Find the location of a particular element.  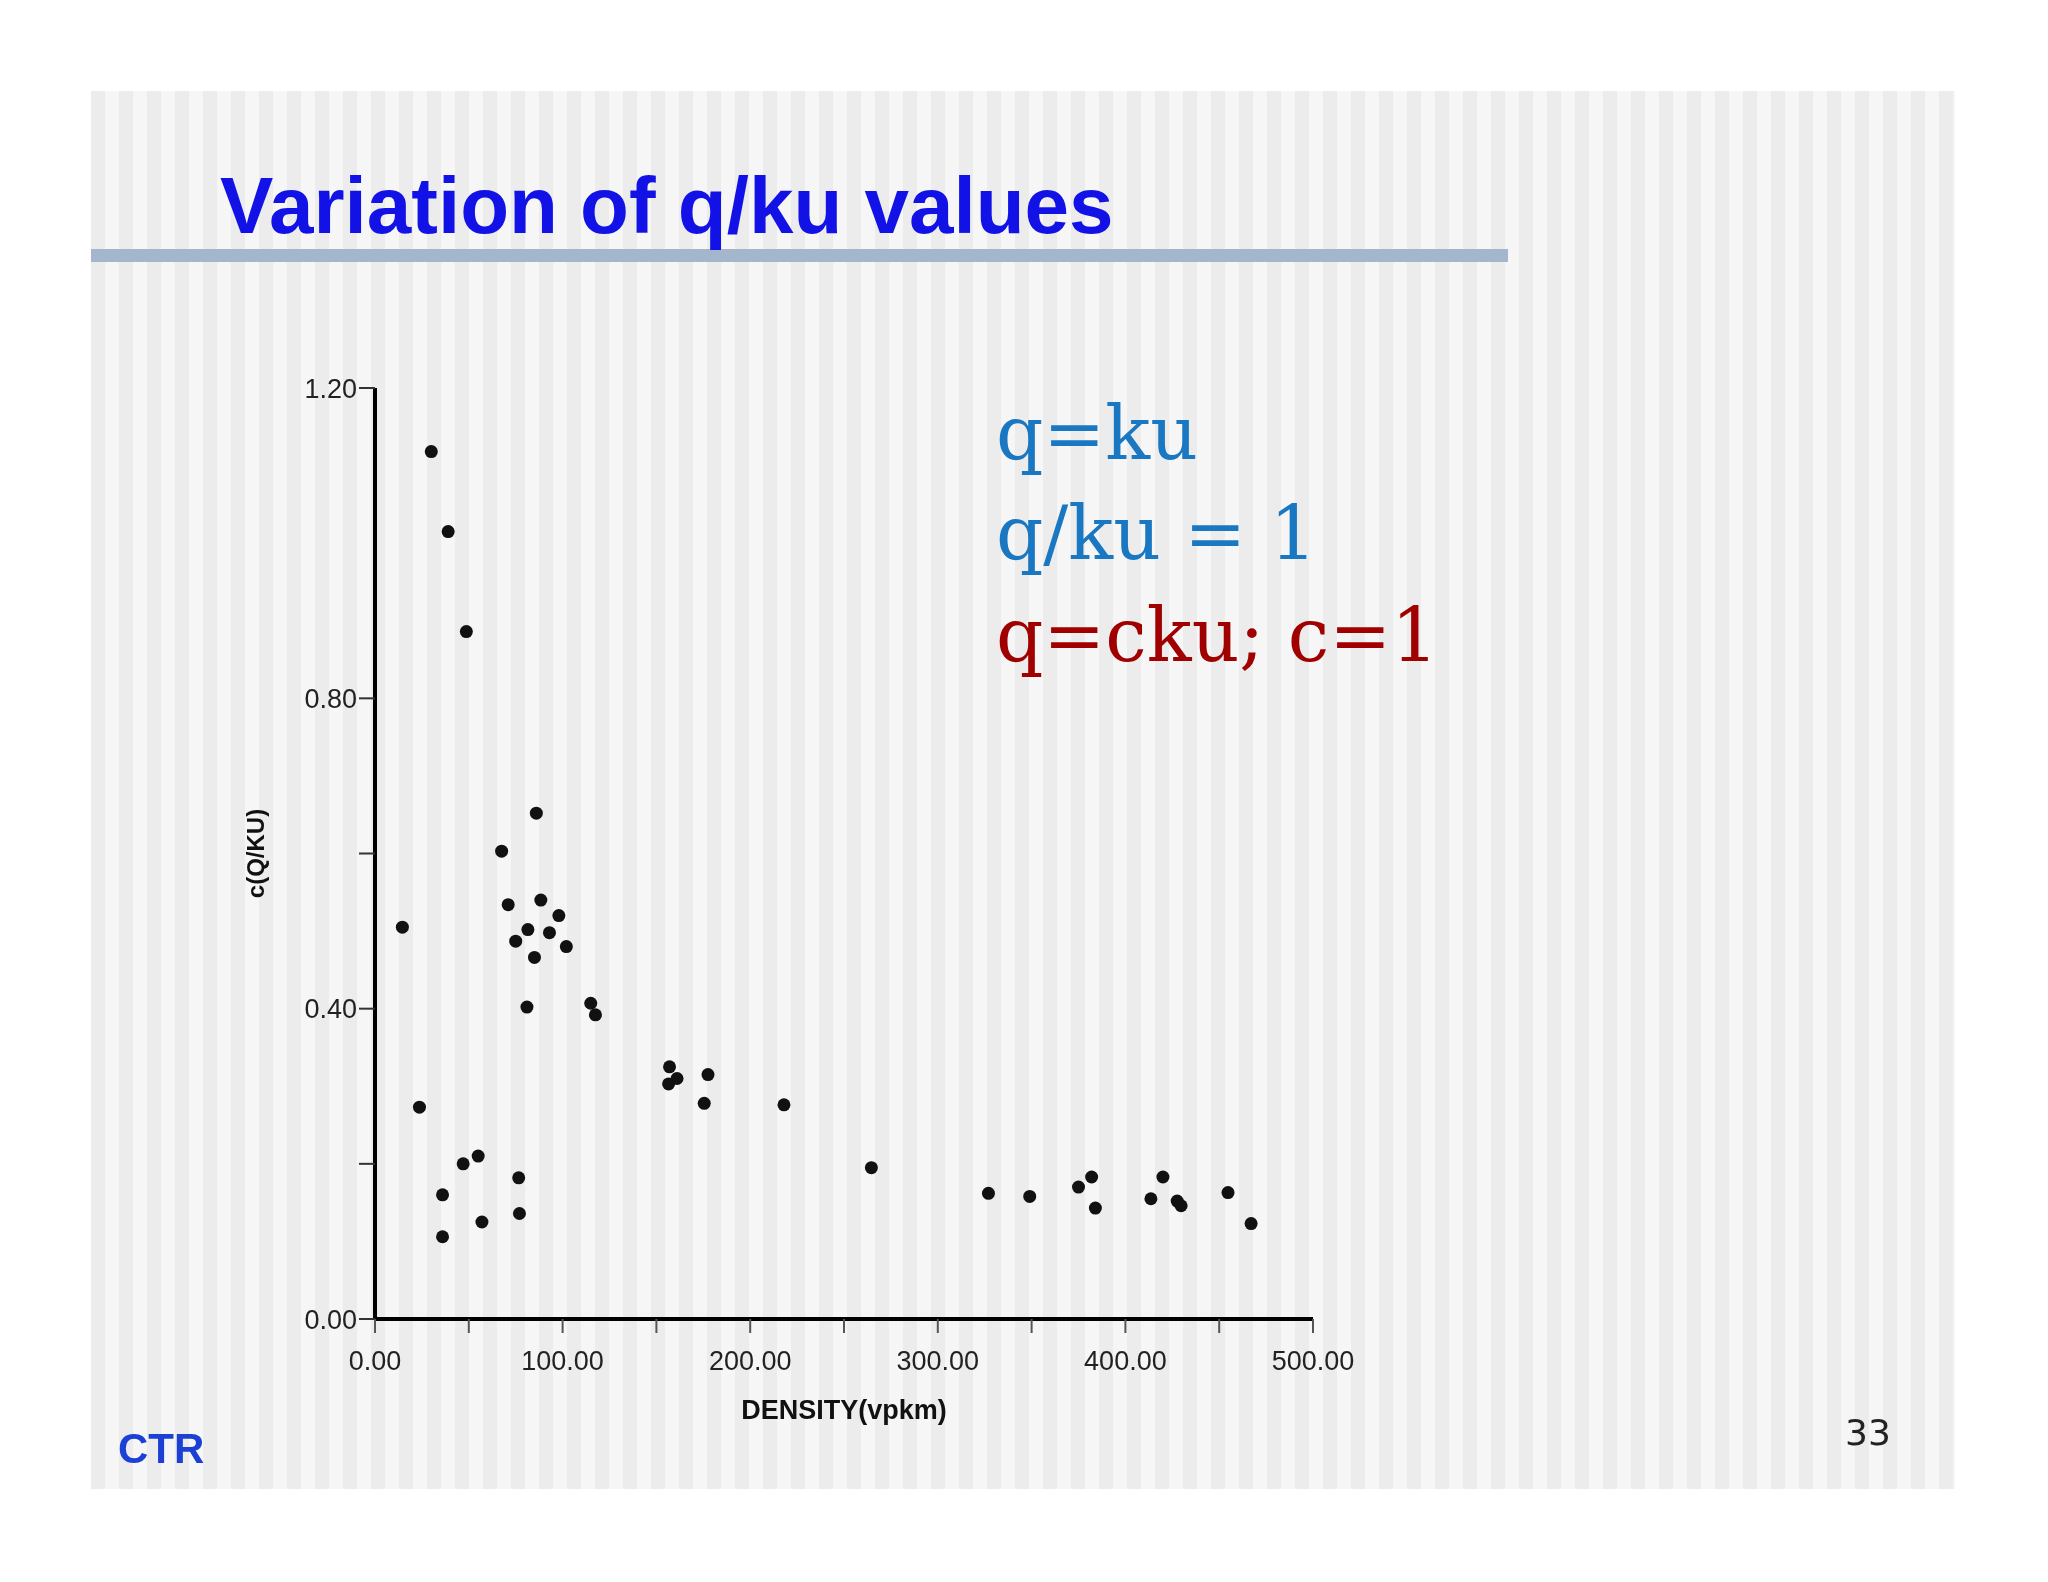

x-axis-title: DENSITY(vpkm) is located at coordinates (844, 1410).